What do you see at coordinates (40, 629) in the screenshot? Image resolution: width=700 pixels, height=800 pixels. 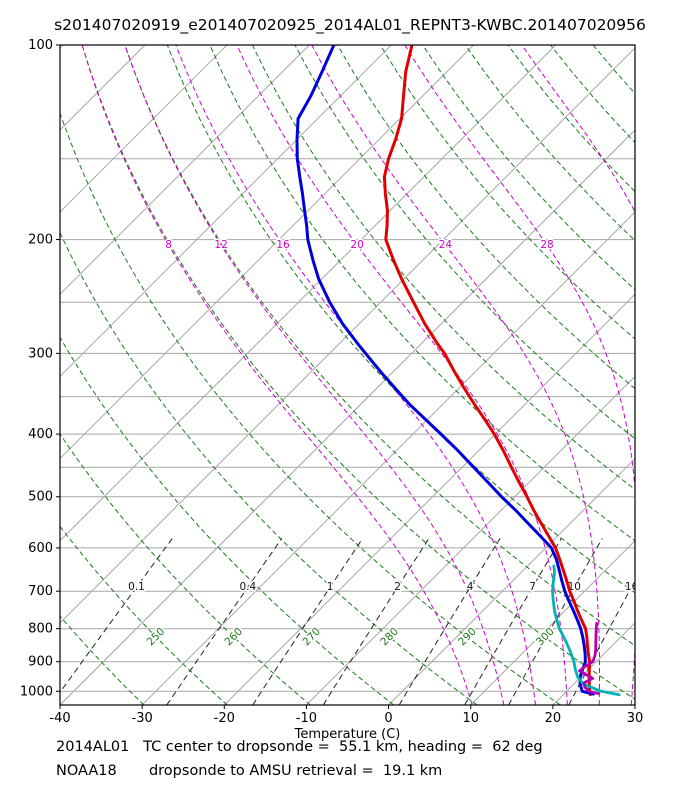 I see `svg-text: 800` at bounding box center [40, 629].